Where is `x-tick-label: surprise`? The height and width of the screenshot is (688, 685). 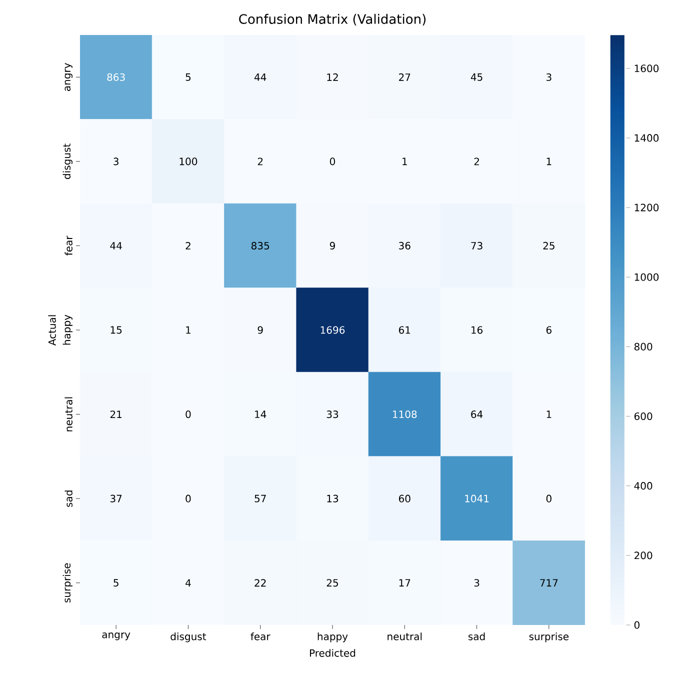
x-tick-label: surprise is located at coordinates (549, 637).